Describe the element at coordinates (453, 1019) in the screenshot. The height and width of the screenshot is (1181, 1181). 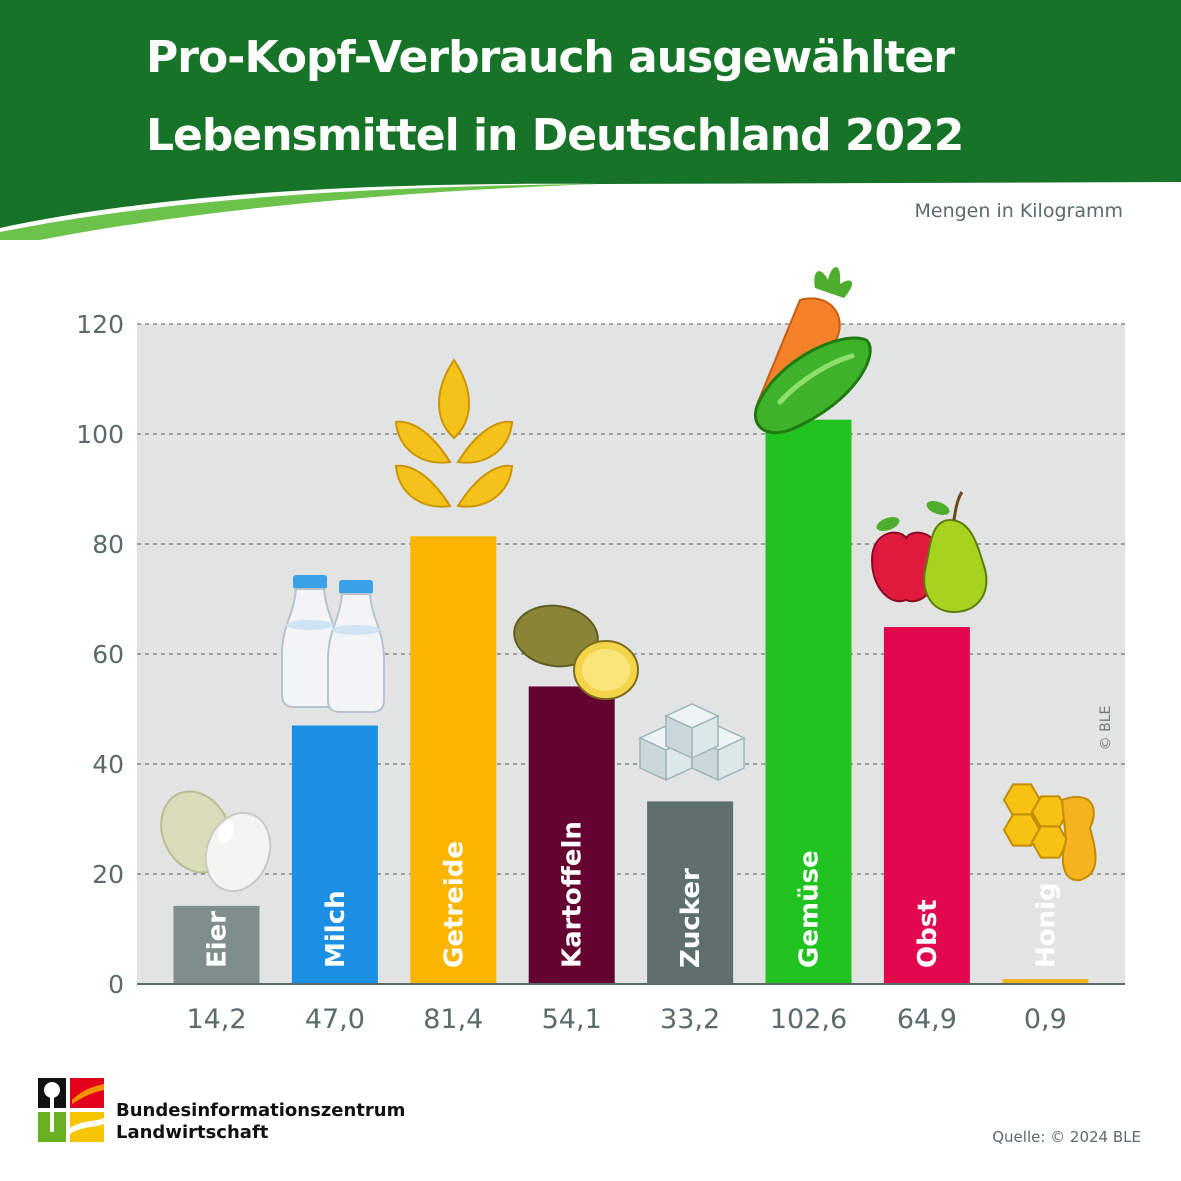
I see `value-label: 81,4` at that location.